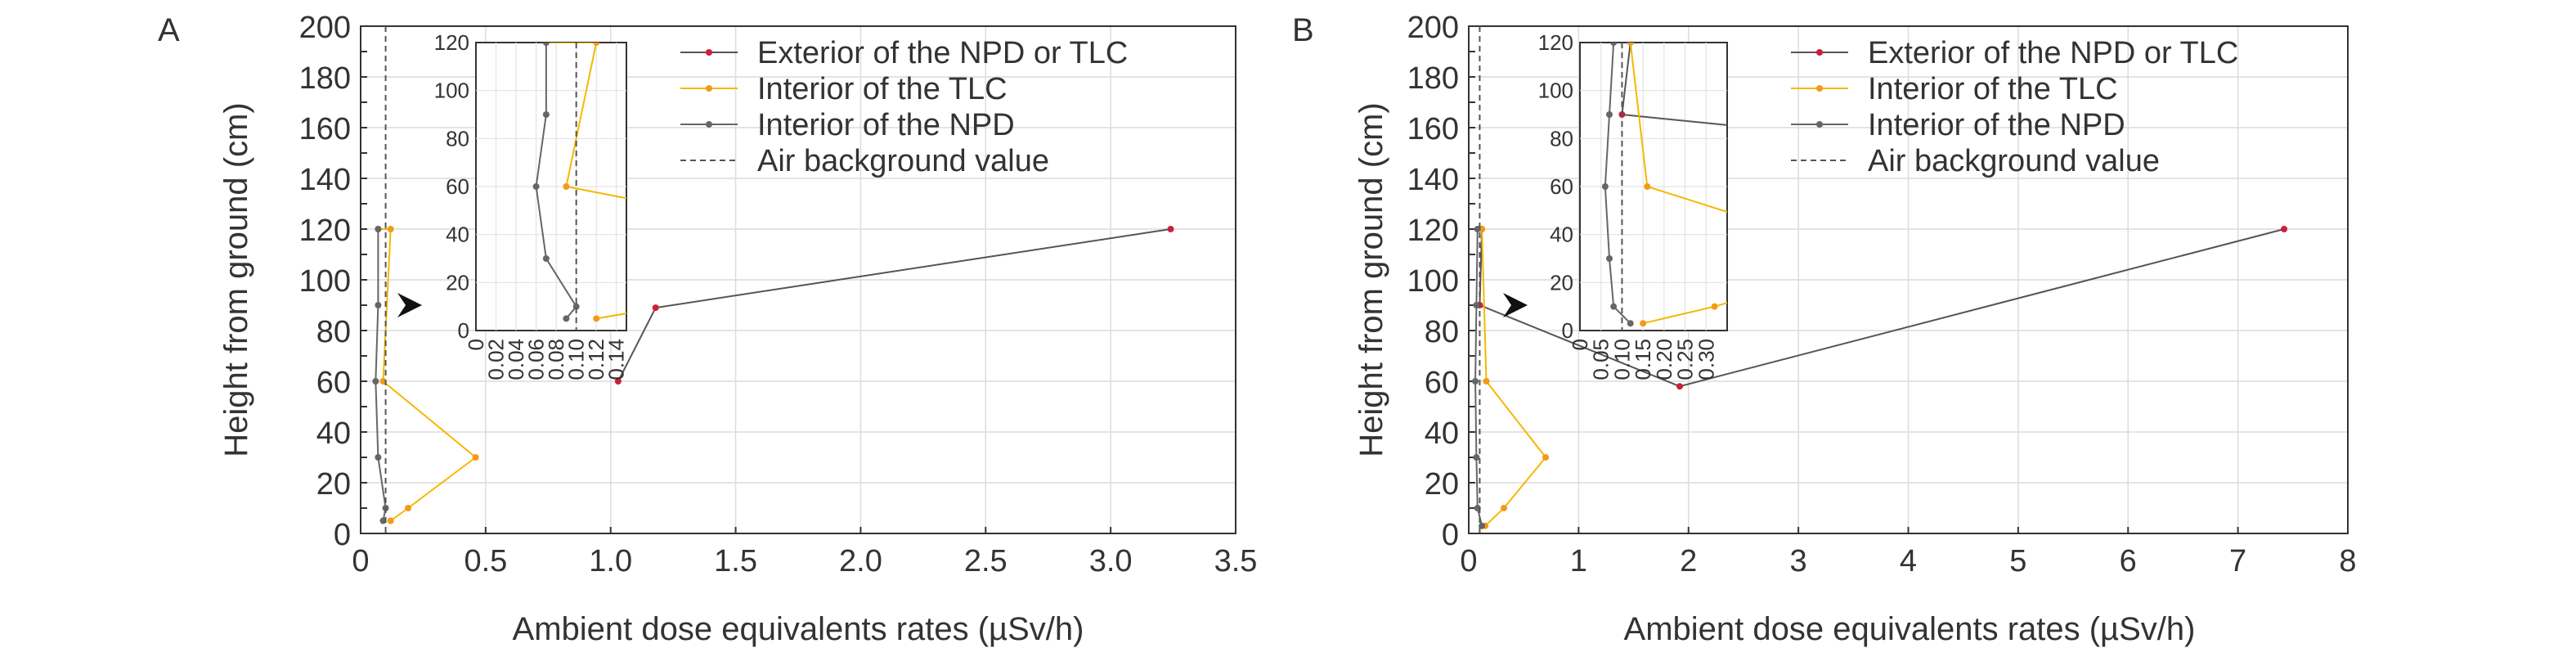 The width and height of the screenshot is (2576, 657). Describe the element at coordinates (1433, 231) in the screenshot. I see `y-tick-label: 120` at that location.